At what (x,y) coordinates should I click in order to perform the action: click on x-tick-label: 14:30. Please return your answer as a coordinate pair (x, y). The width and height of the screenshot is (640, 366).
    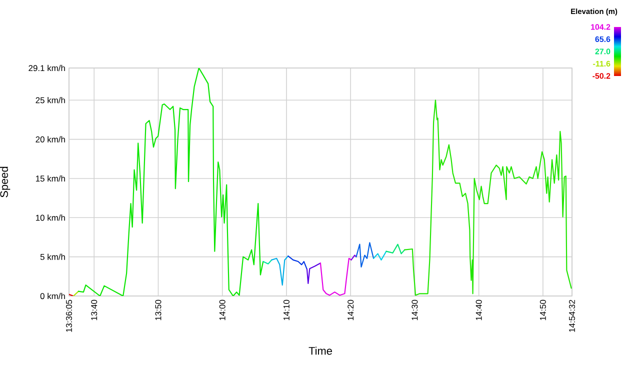
    Looking at the image, I should click on (415, 310).